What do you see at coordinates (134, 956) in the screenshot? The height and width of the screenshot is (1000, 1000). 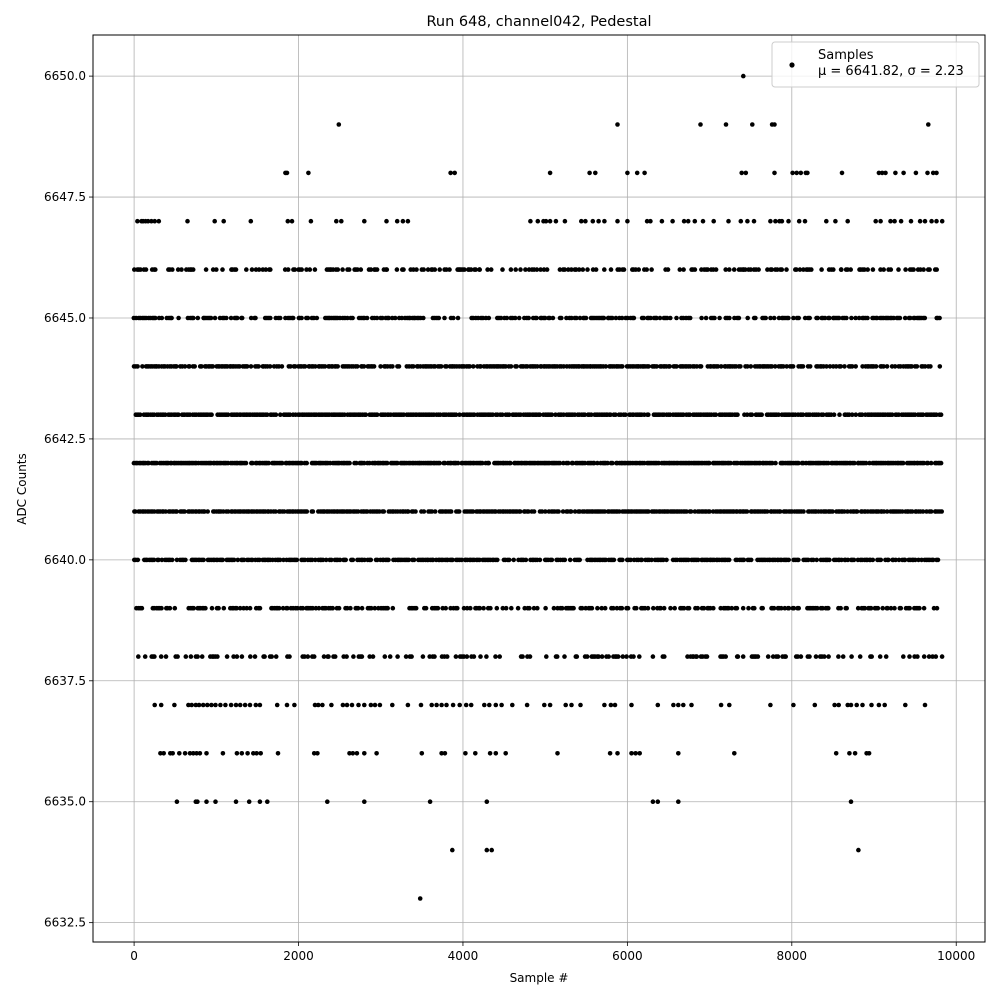 I see `x-tick-label: 0` at bounding box center [134, 956].